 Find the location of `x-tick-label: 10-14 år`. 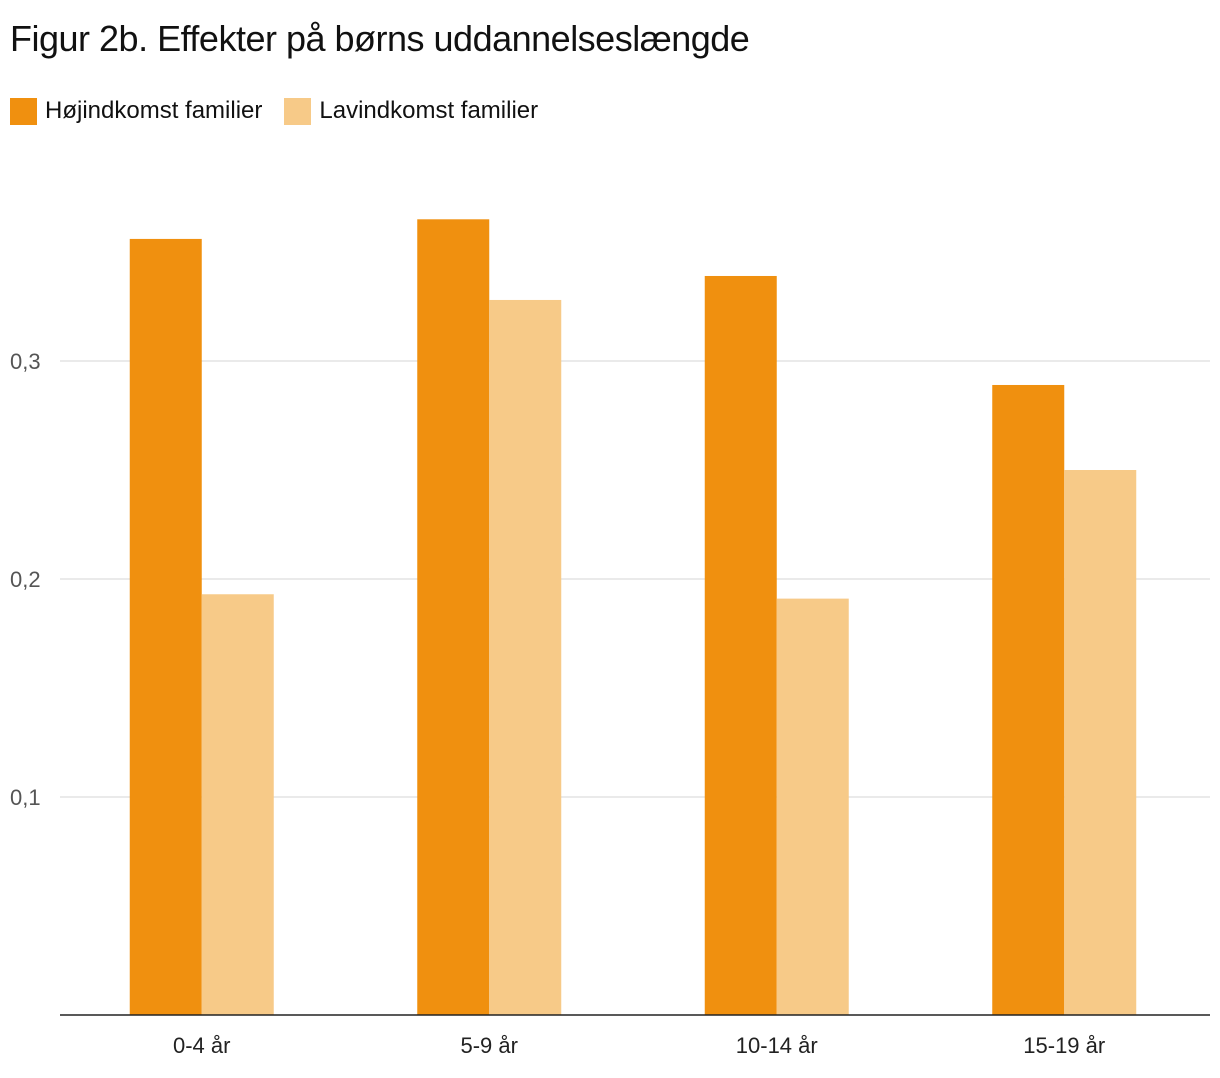

x-tick-label: 10-14 år is located at coordinates (777, 1045).